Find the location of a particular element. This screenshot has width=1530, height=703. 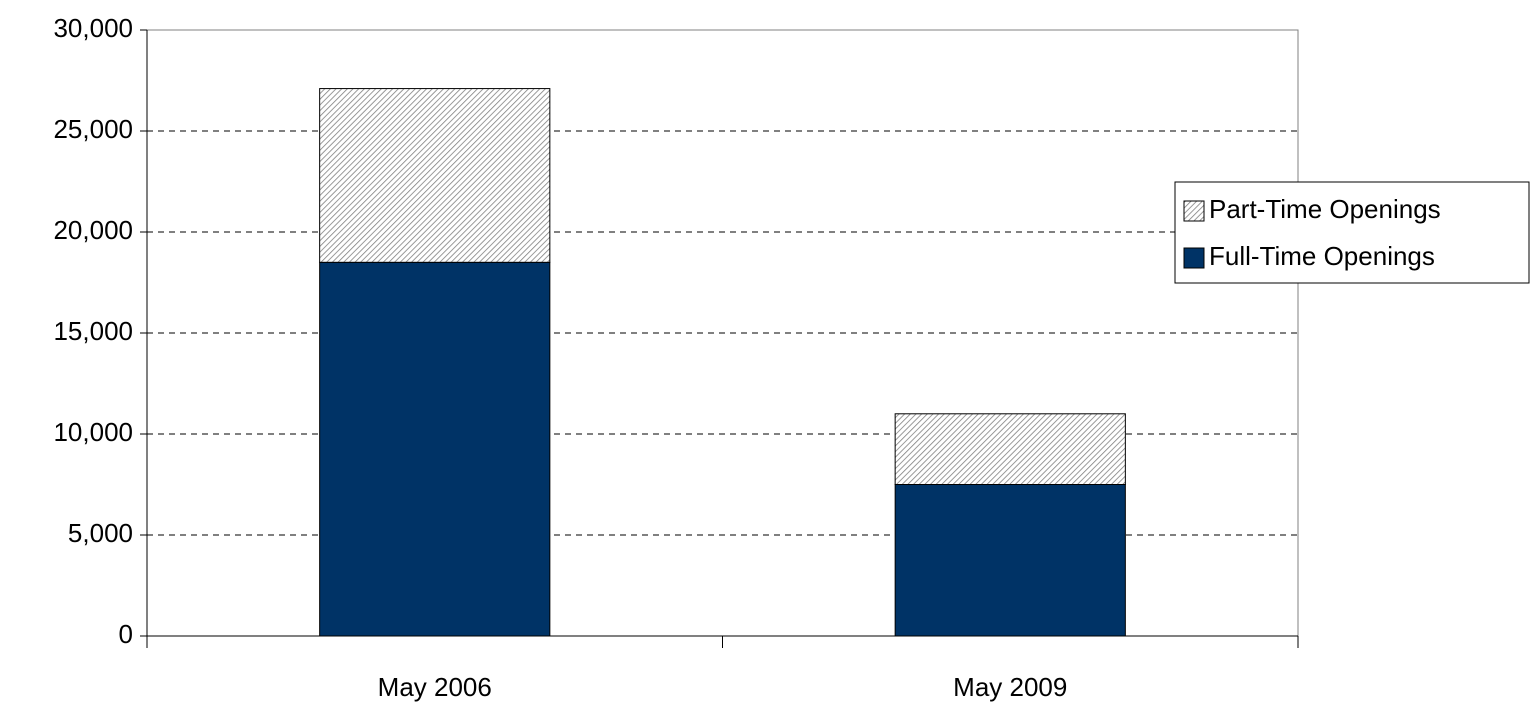

y-tick-label: 25,000 is located at coordinates (93, 129).